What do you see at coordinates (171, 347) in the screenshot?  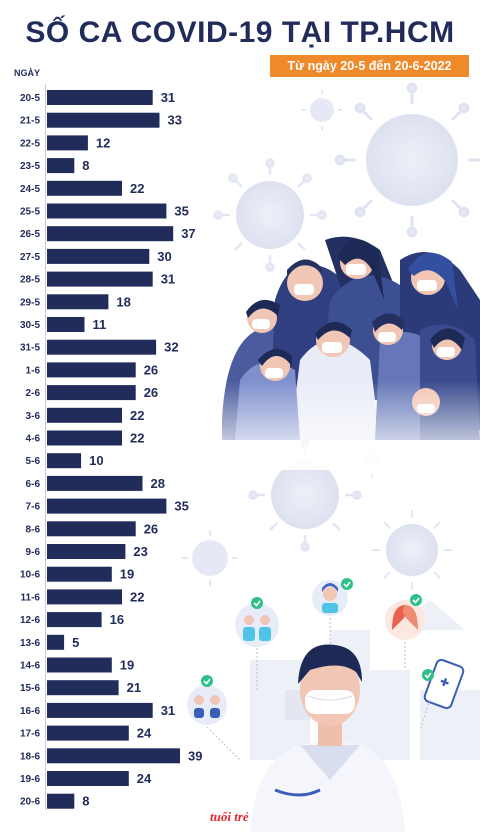 I see `data-label: 32` at bounding box center [171, 347].